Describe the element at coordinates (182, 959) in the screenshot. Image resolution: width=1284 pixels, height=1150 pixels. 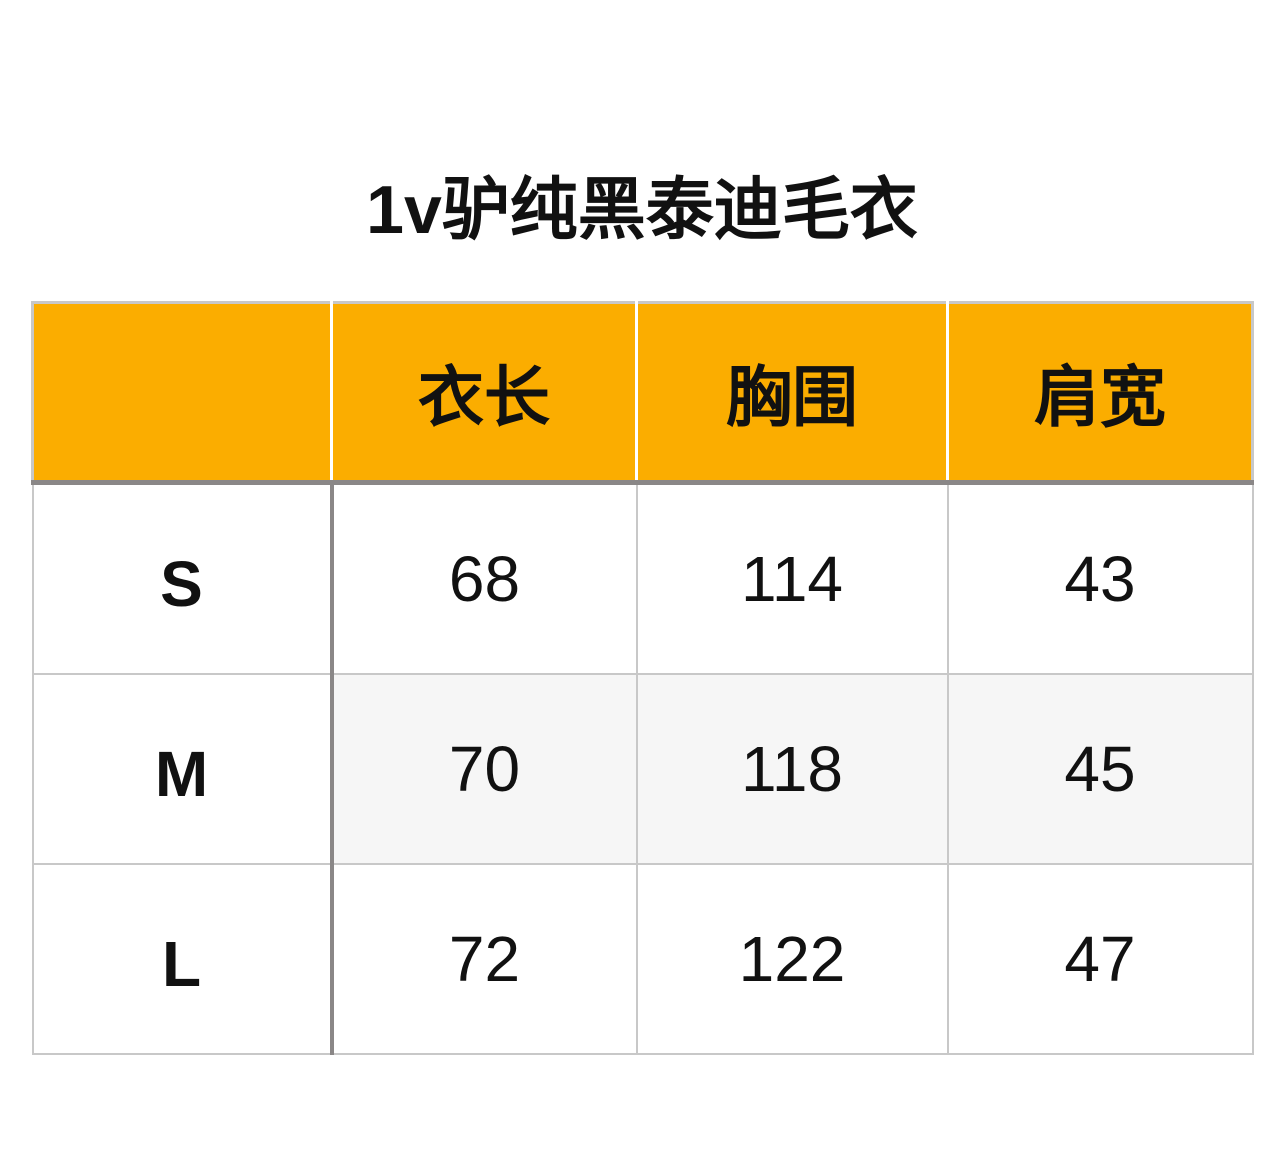
I see `size-label: L` at that location.